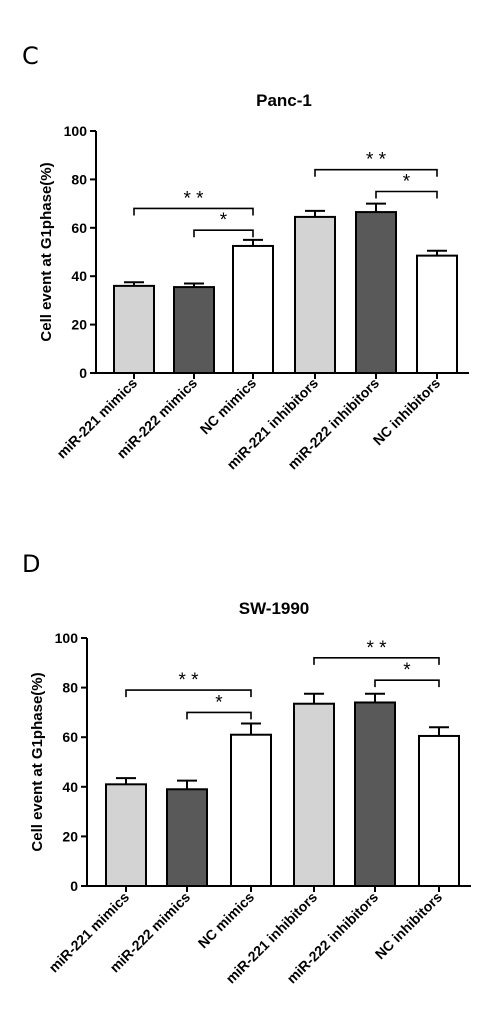 Image resolution: width=481 pixels, height=1032 pixels. I want to click on chart-title: SW-1990, so click(274, 608).